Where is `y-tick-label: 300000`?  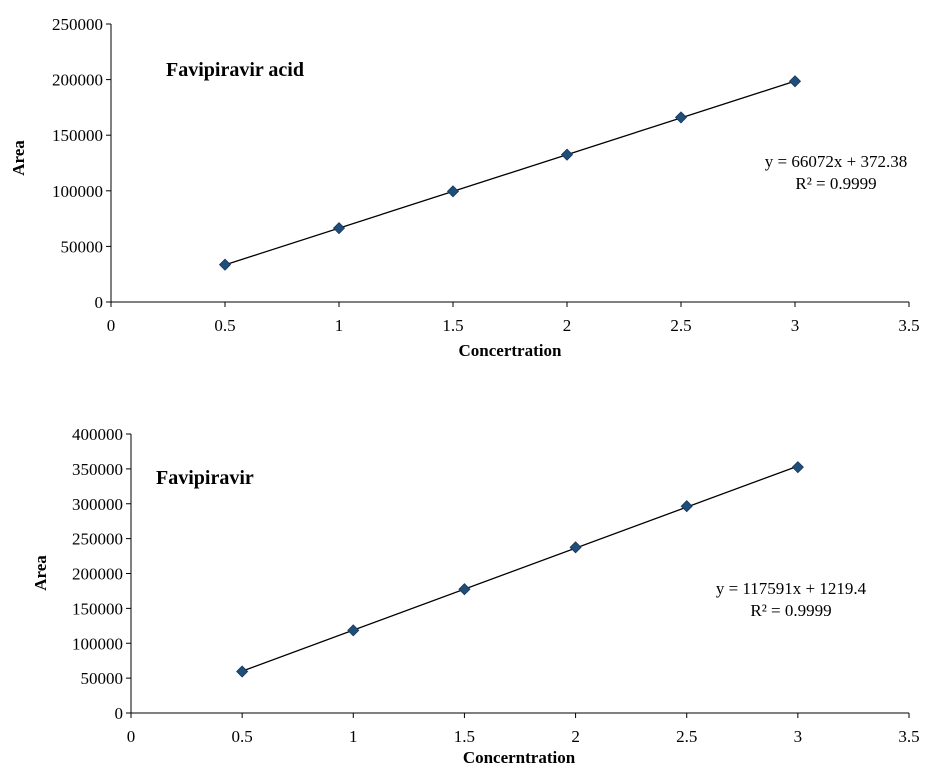
y-tick-label: 300000 is located at coordinates (97, 504).